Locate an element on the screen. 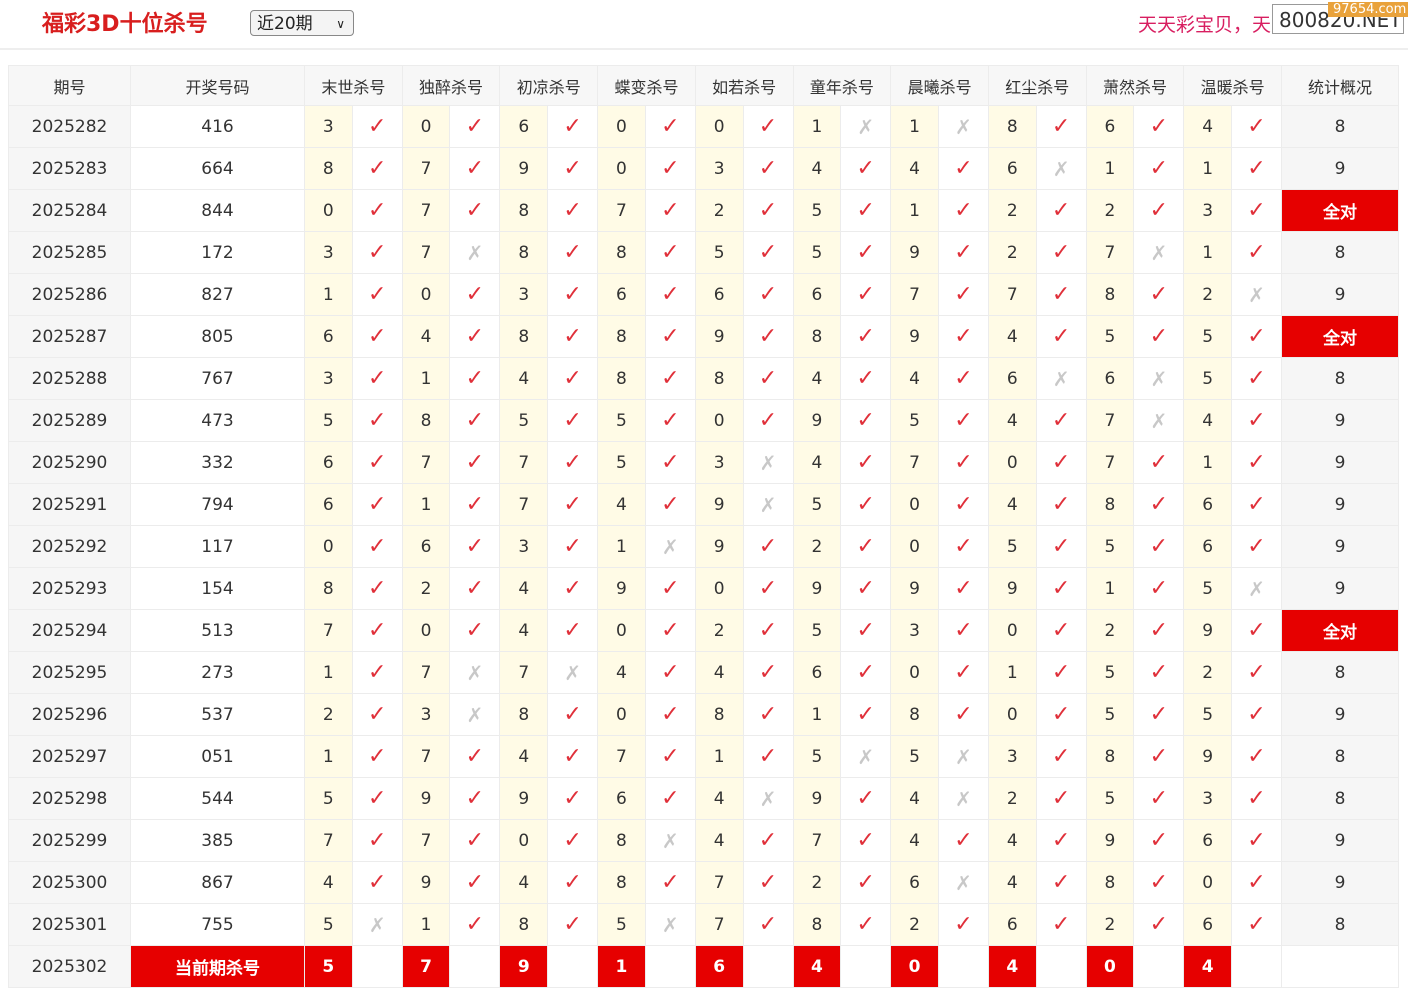 This screenshot has height=1008, width=1408. column-header: 萧然杀号 is located at coordinates (1135, 85).